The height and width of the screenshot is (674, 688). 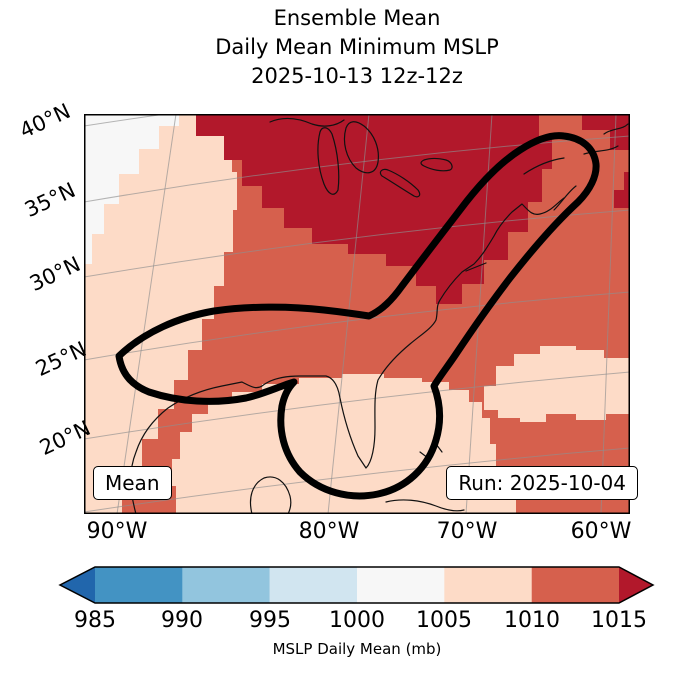 I want to click on cb-tick-1015: 1015, so click(x=619, y=620).